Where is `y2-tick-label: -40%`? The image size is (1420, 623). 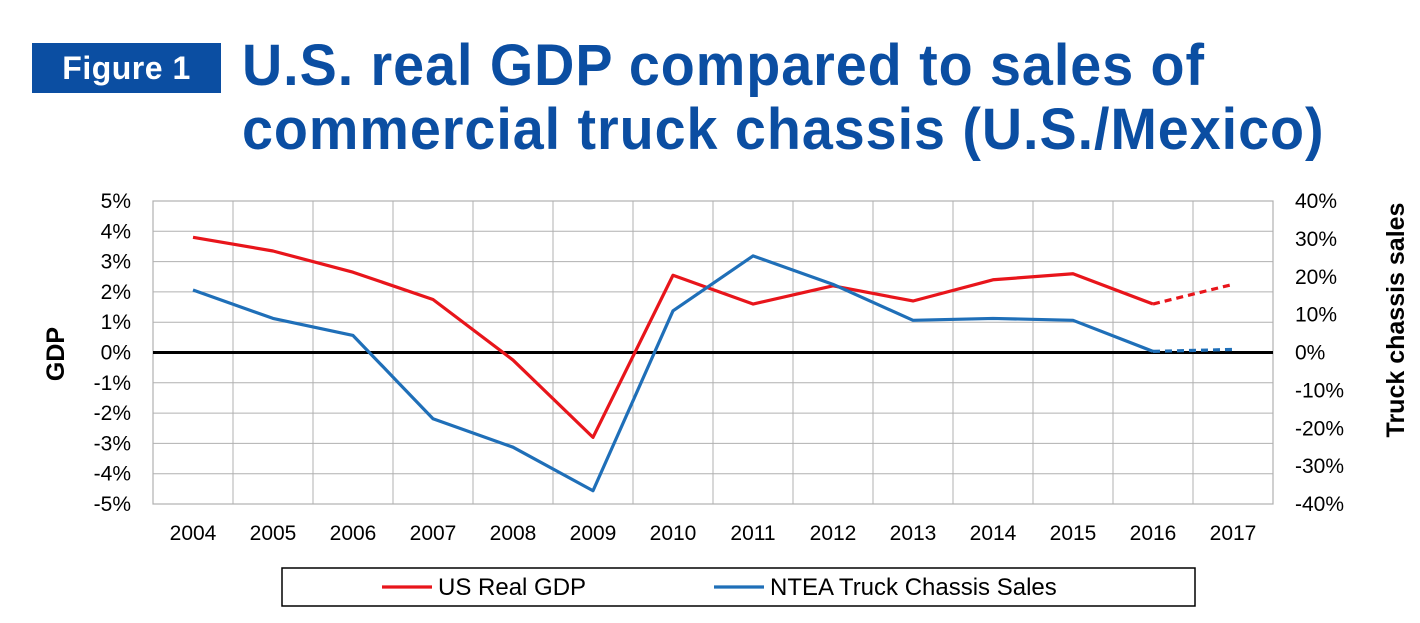
y2-tick-label: -40% is located at coordinates (1319, 504).